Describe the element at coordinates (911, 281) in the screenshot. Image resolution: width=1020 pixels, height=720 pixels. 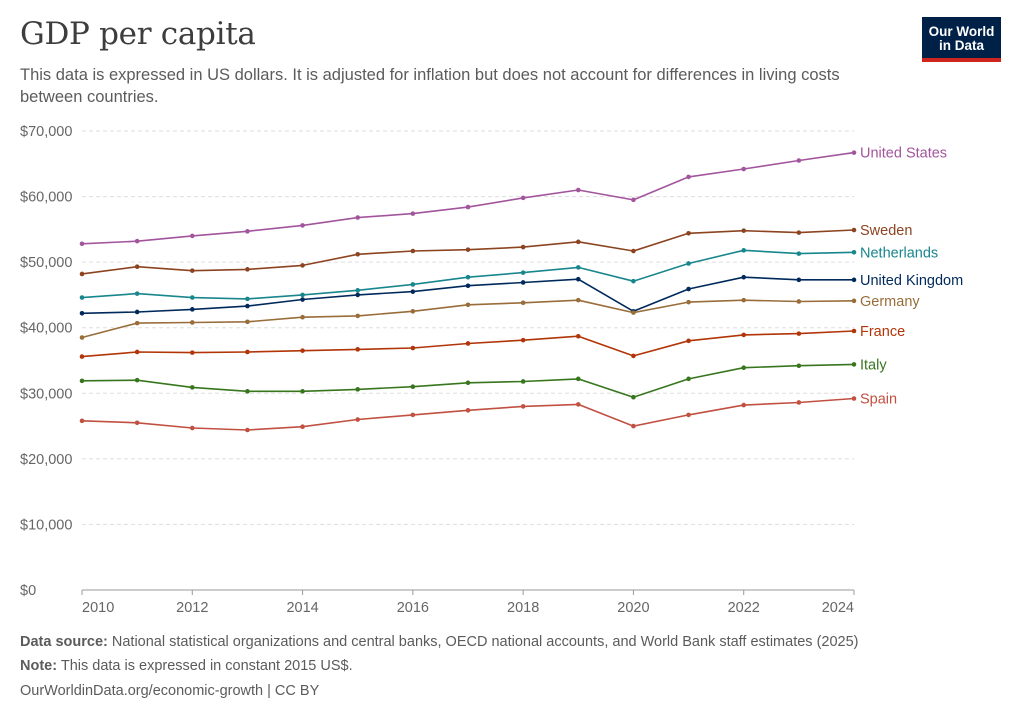
I see `series-label-united-kingdom: United Kingdom` at that location.